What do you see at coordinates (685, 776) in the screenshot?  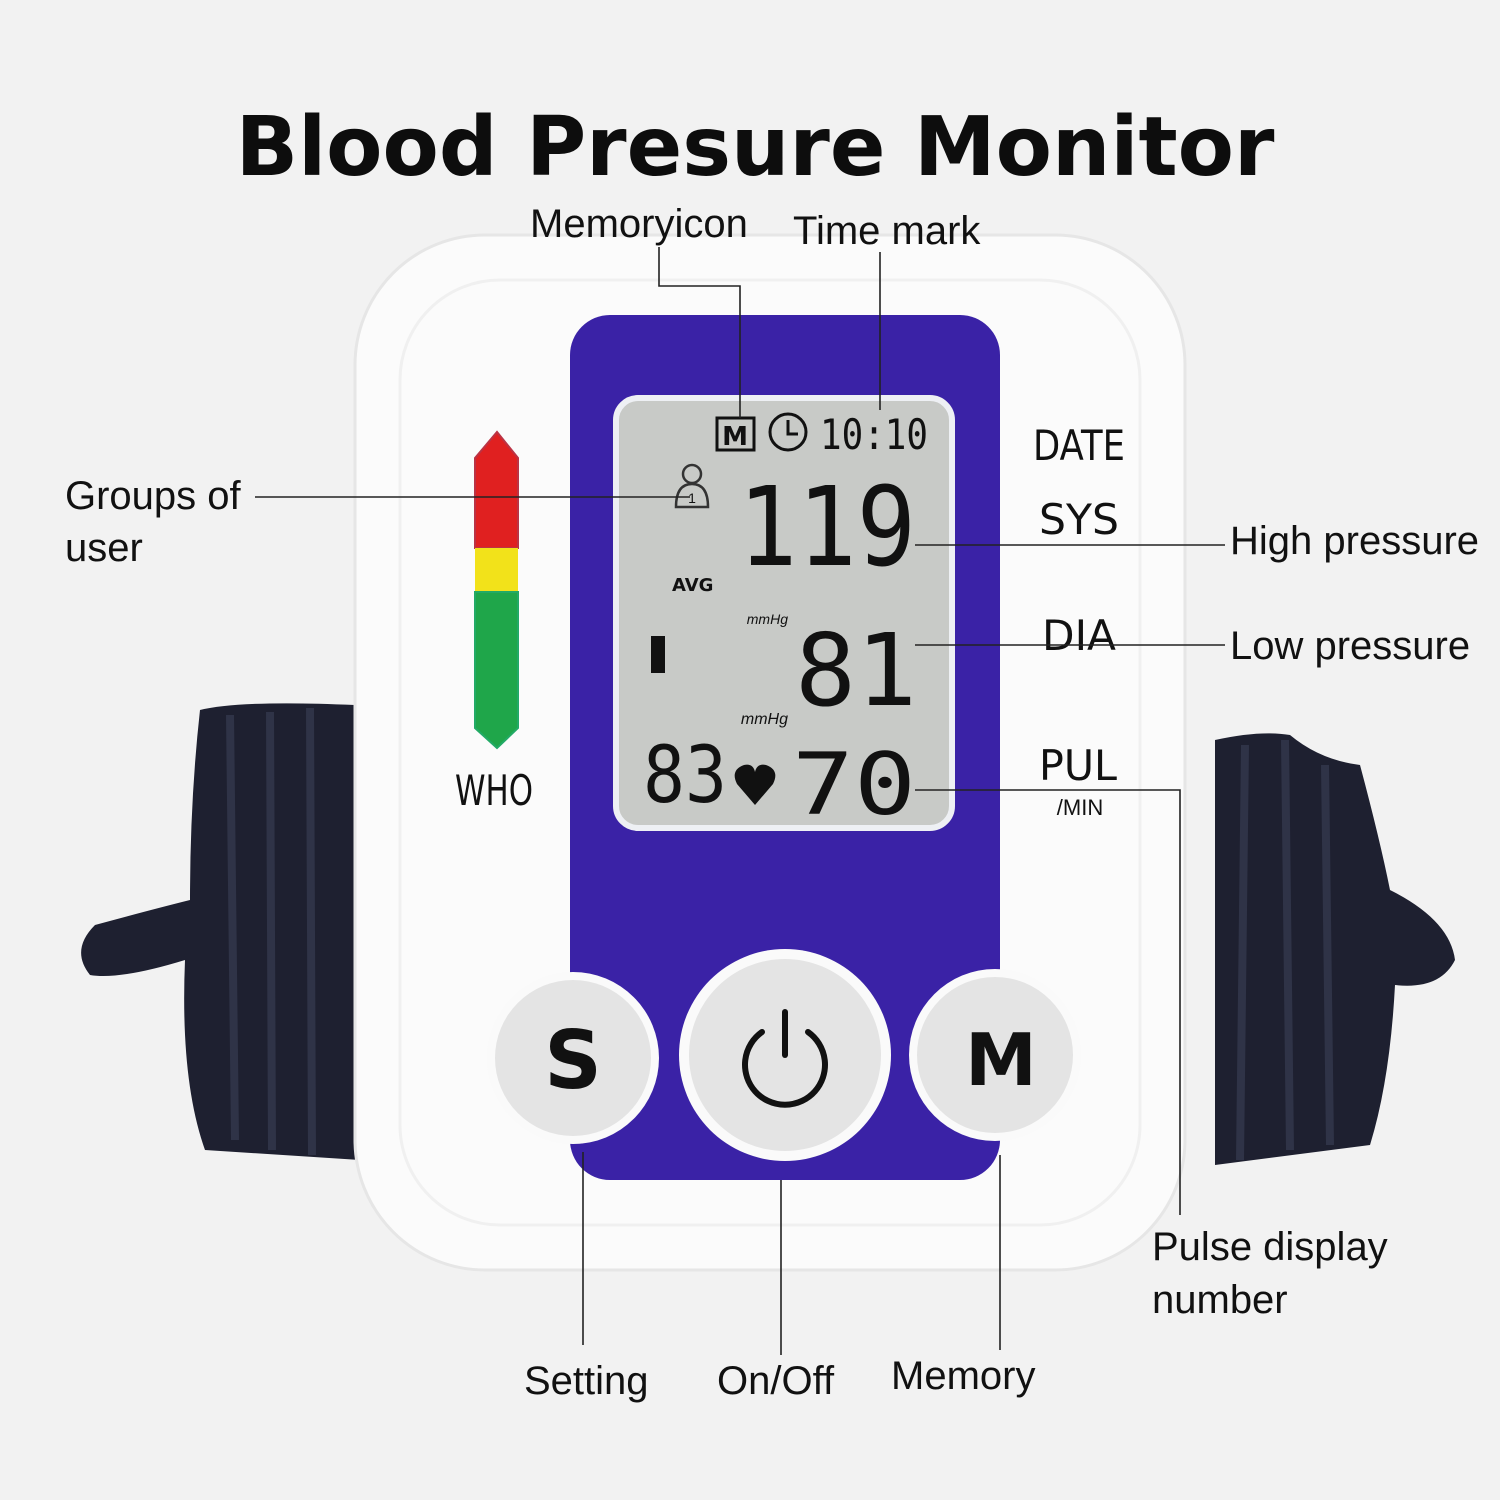 I see `avg-pulse-value: 83` at bounding box center [685, 776].